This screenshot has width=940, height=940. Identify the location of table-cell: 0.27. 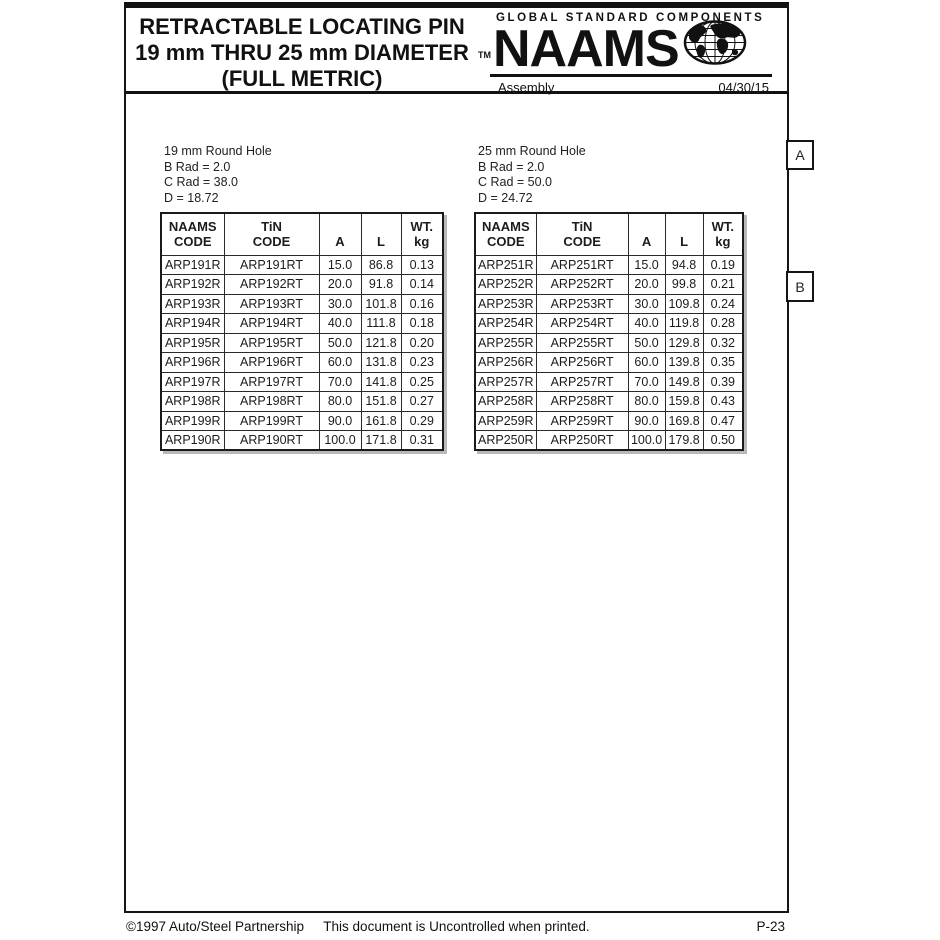
(422, 401).